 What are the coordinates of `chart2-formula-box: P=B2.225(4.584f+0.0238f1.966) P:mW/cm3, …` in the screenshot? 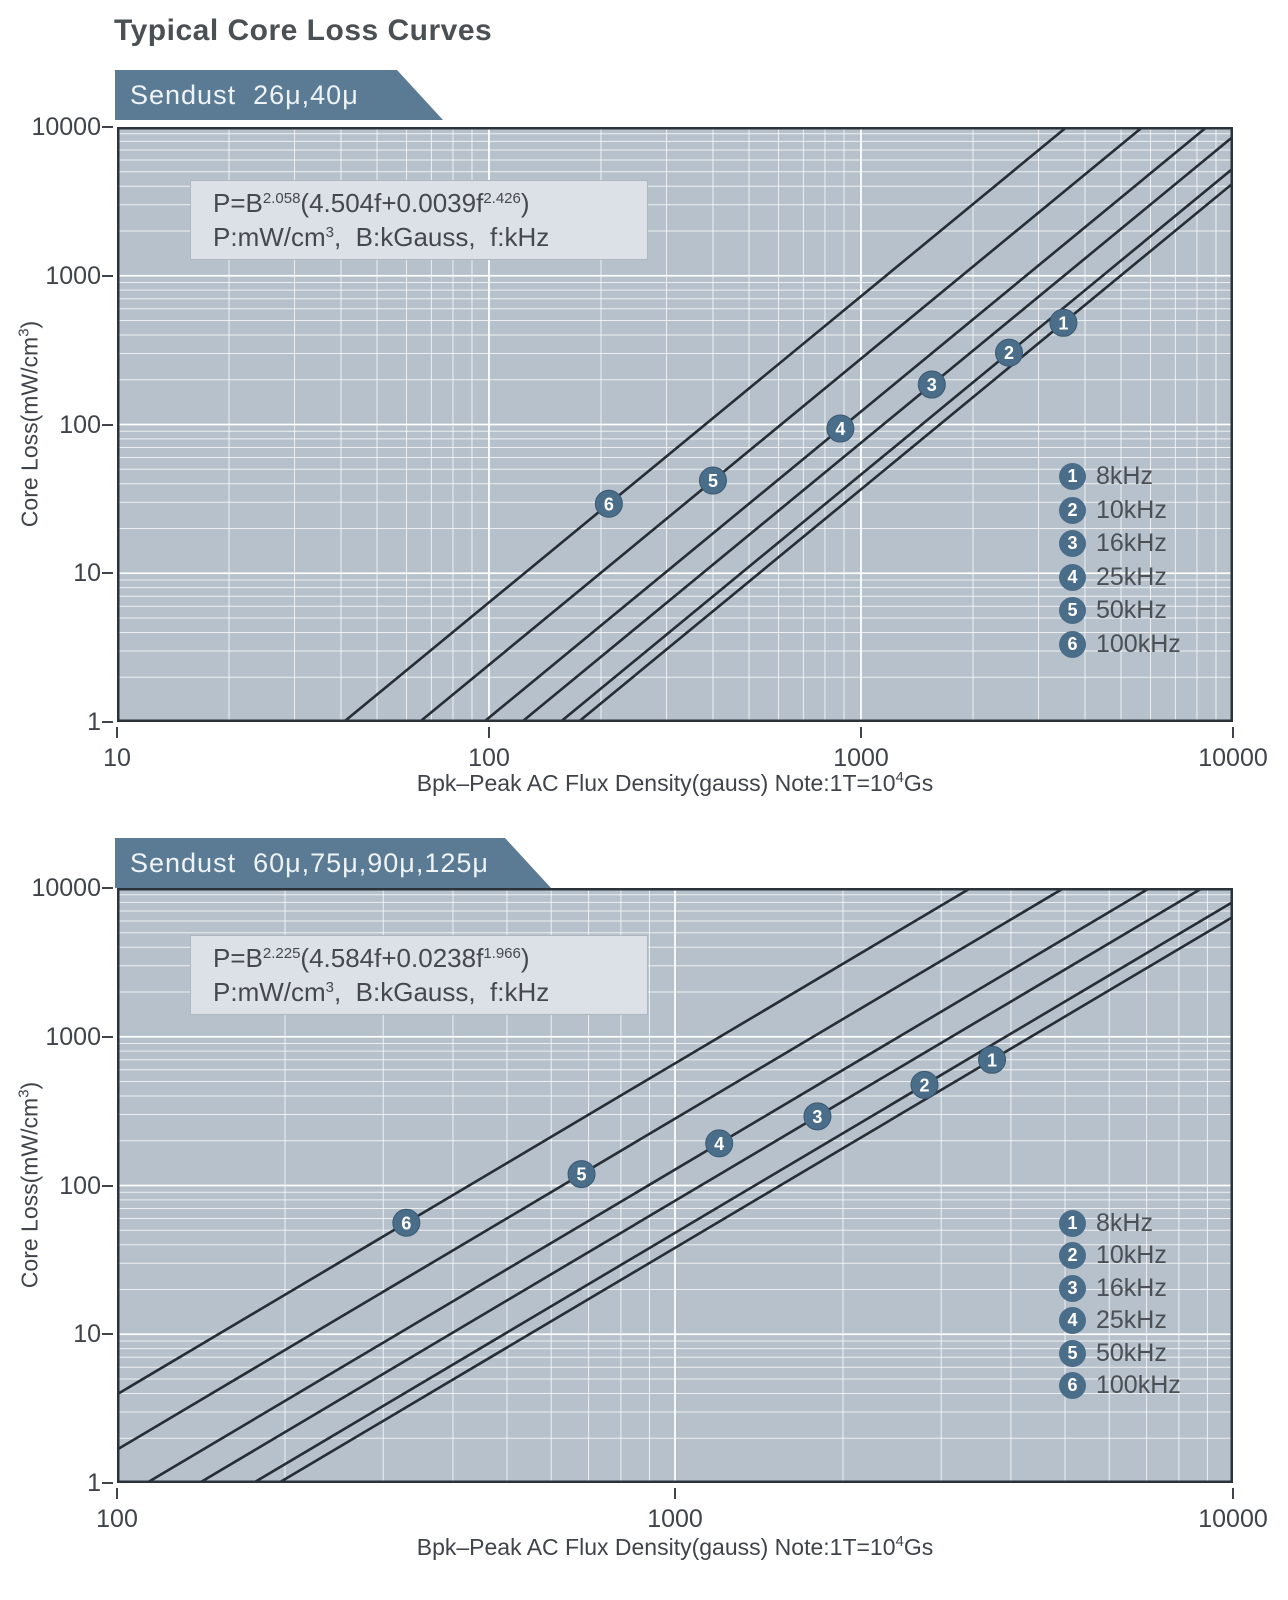 It's located at (419, 975).